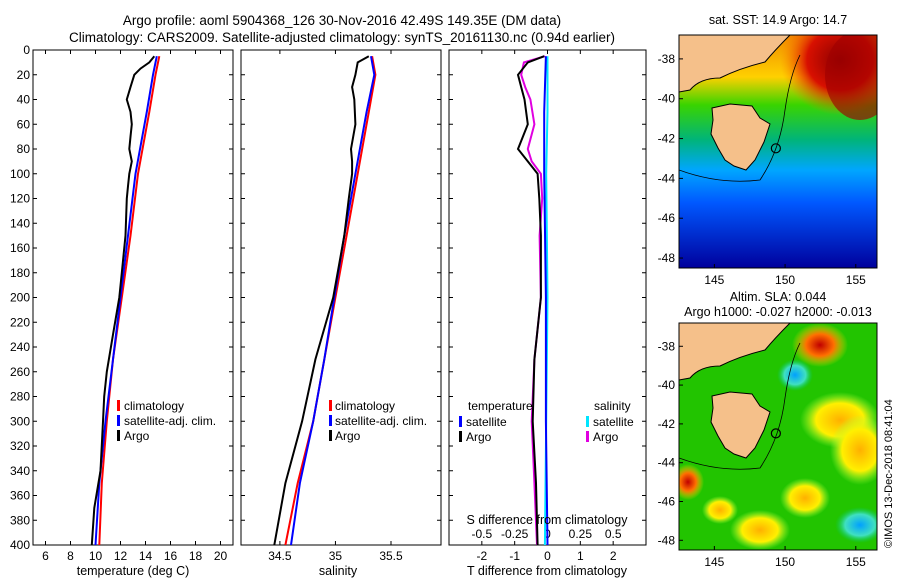 The height and width of the screenshot is (580, 900). I want to click on sla-map-longitude-ticks: 145 150 155, so click(785, 557).